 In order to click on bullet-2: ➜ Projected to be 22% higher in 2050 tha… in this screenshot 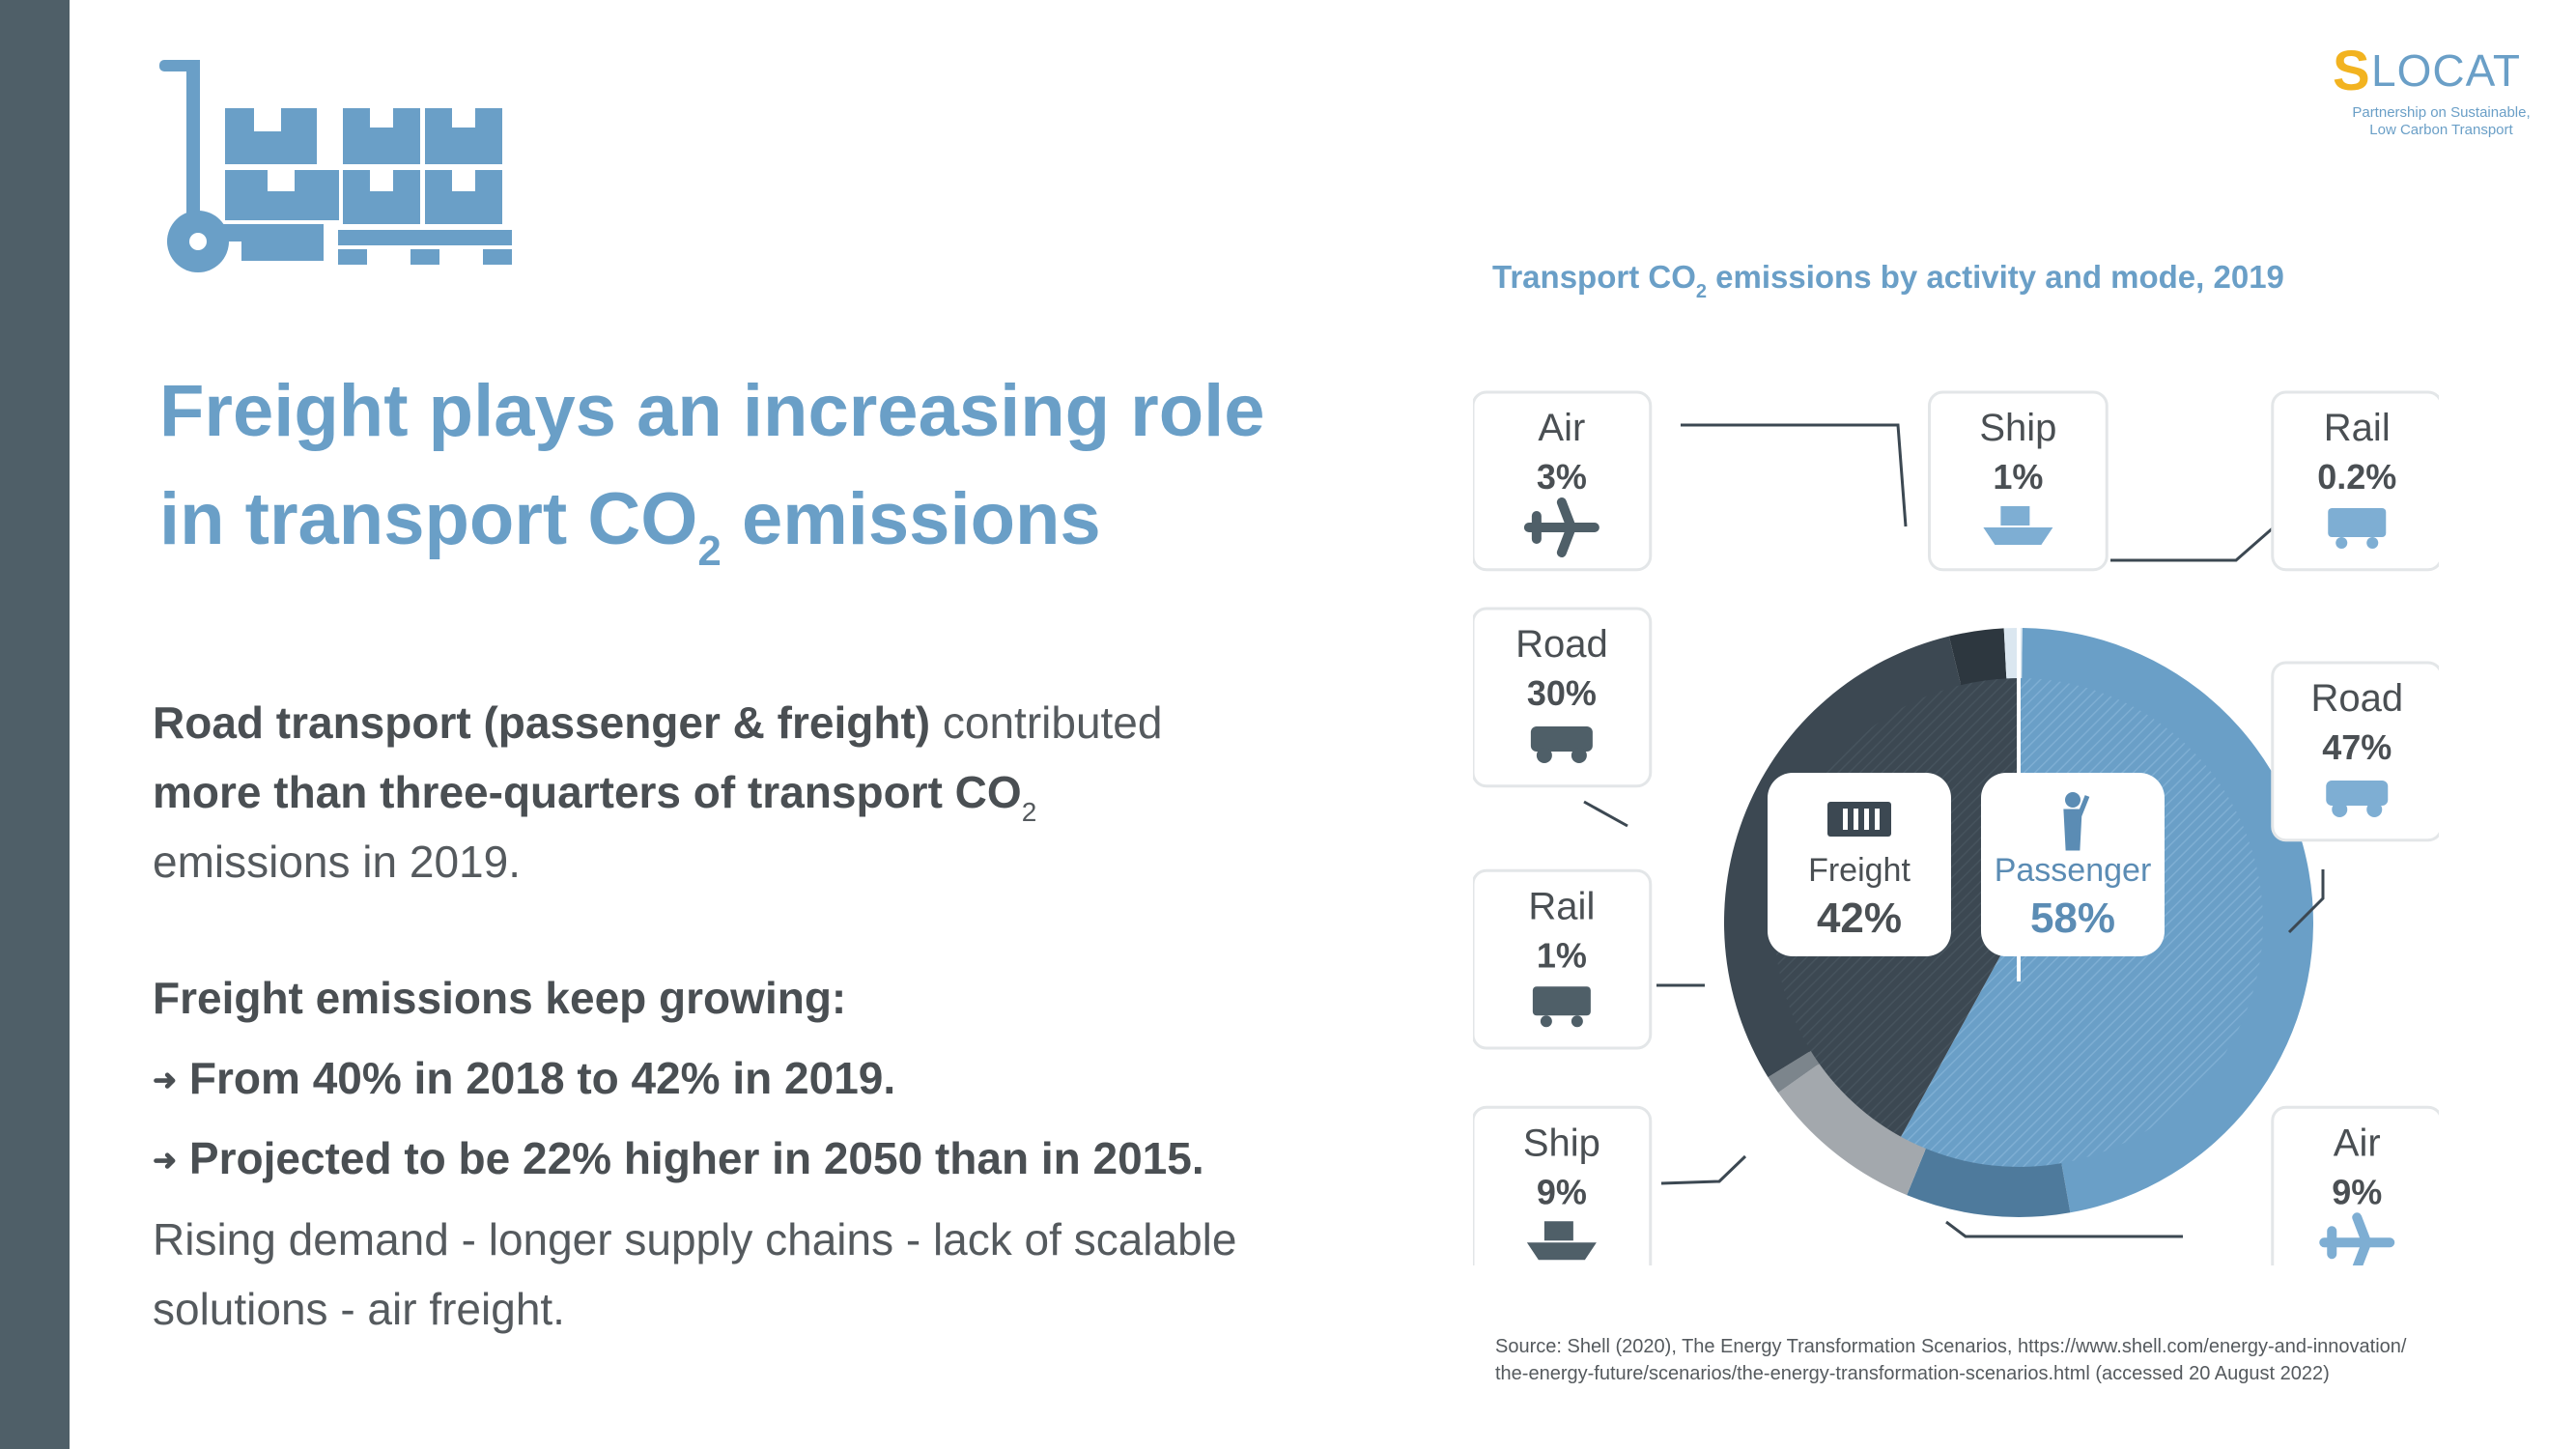, I will do `click(780, 1164)`.